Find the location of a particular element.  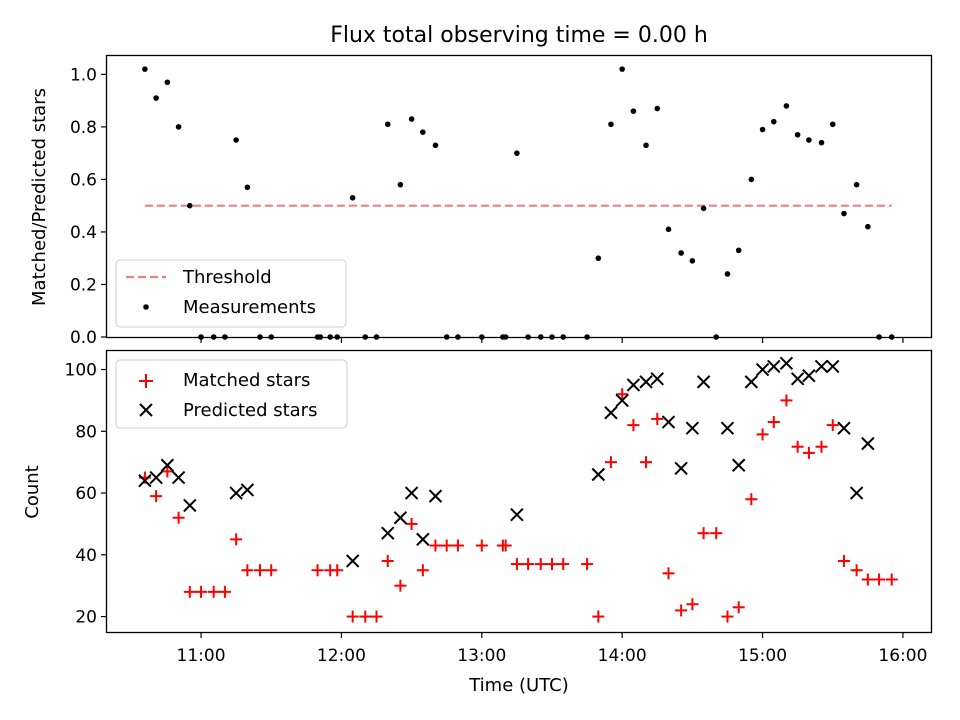

x-tick-label: 12:00 is located at coordinates (341, 656).